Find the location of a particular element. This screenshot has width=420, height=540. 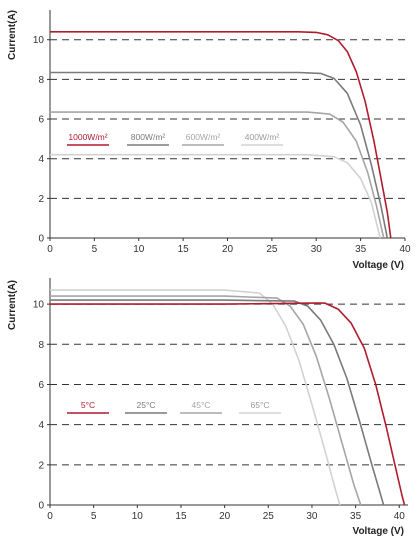

legend-label: 5°C is located at coordinates (88, 405).